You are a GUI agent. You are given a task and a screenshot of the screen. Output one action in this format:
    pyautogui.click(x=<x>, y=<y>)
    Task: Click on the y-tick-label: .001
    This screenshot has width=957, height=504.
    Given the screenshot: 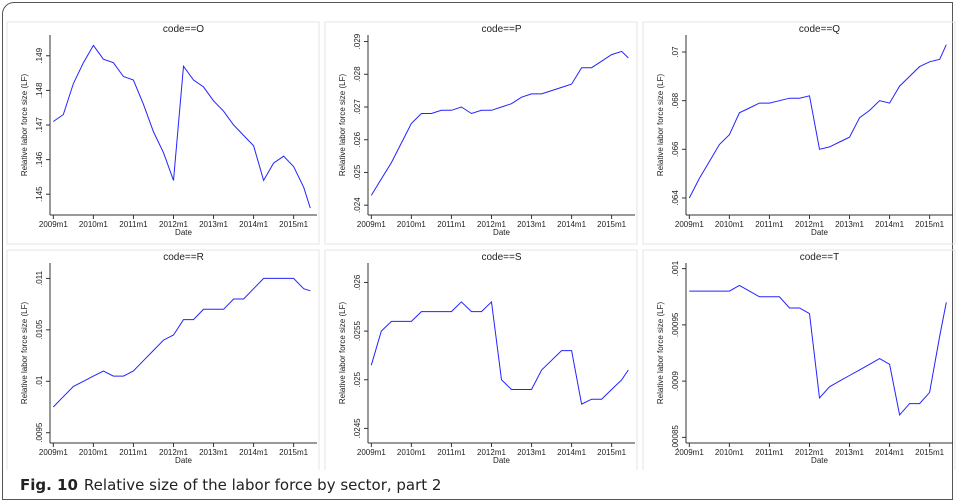 What is the action you would take?
    pyautogui.click(x=675, y=268)
    